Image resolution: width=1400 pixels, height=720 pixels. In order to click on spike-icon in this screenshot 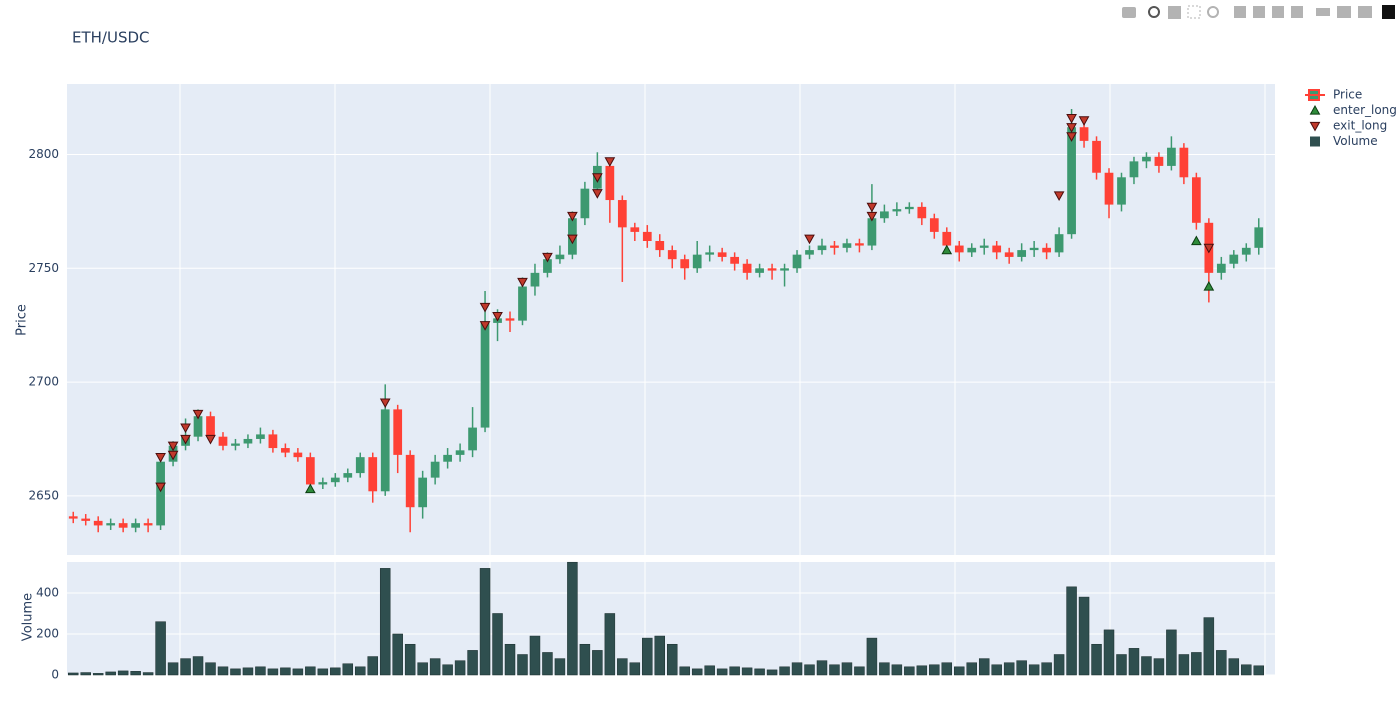, I will do `click(1323, 12)`.